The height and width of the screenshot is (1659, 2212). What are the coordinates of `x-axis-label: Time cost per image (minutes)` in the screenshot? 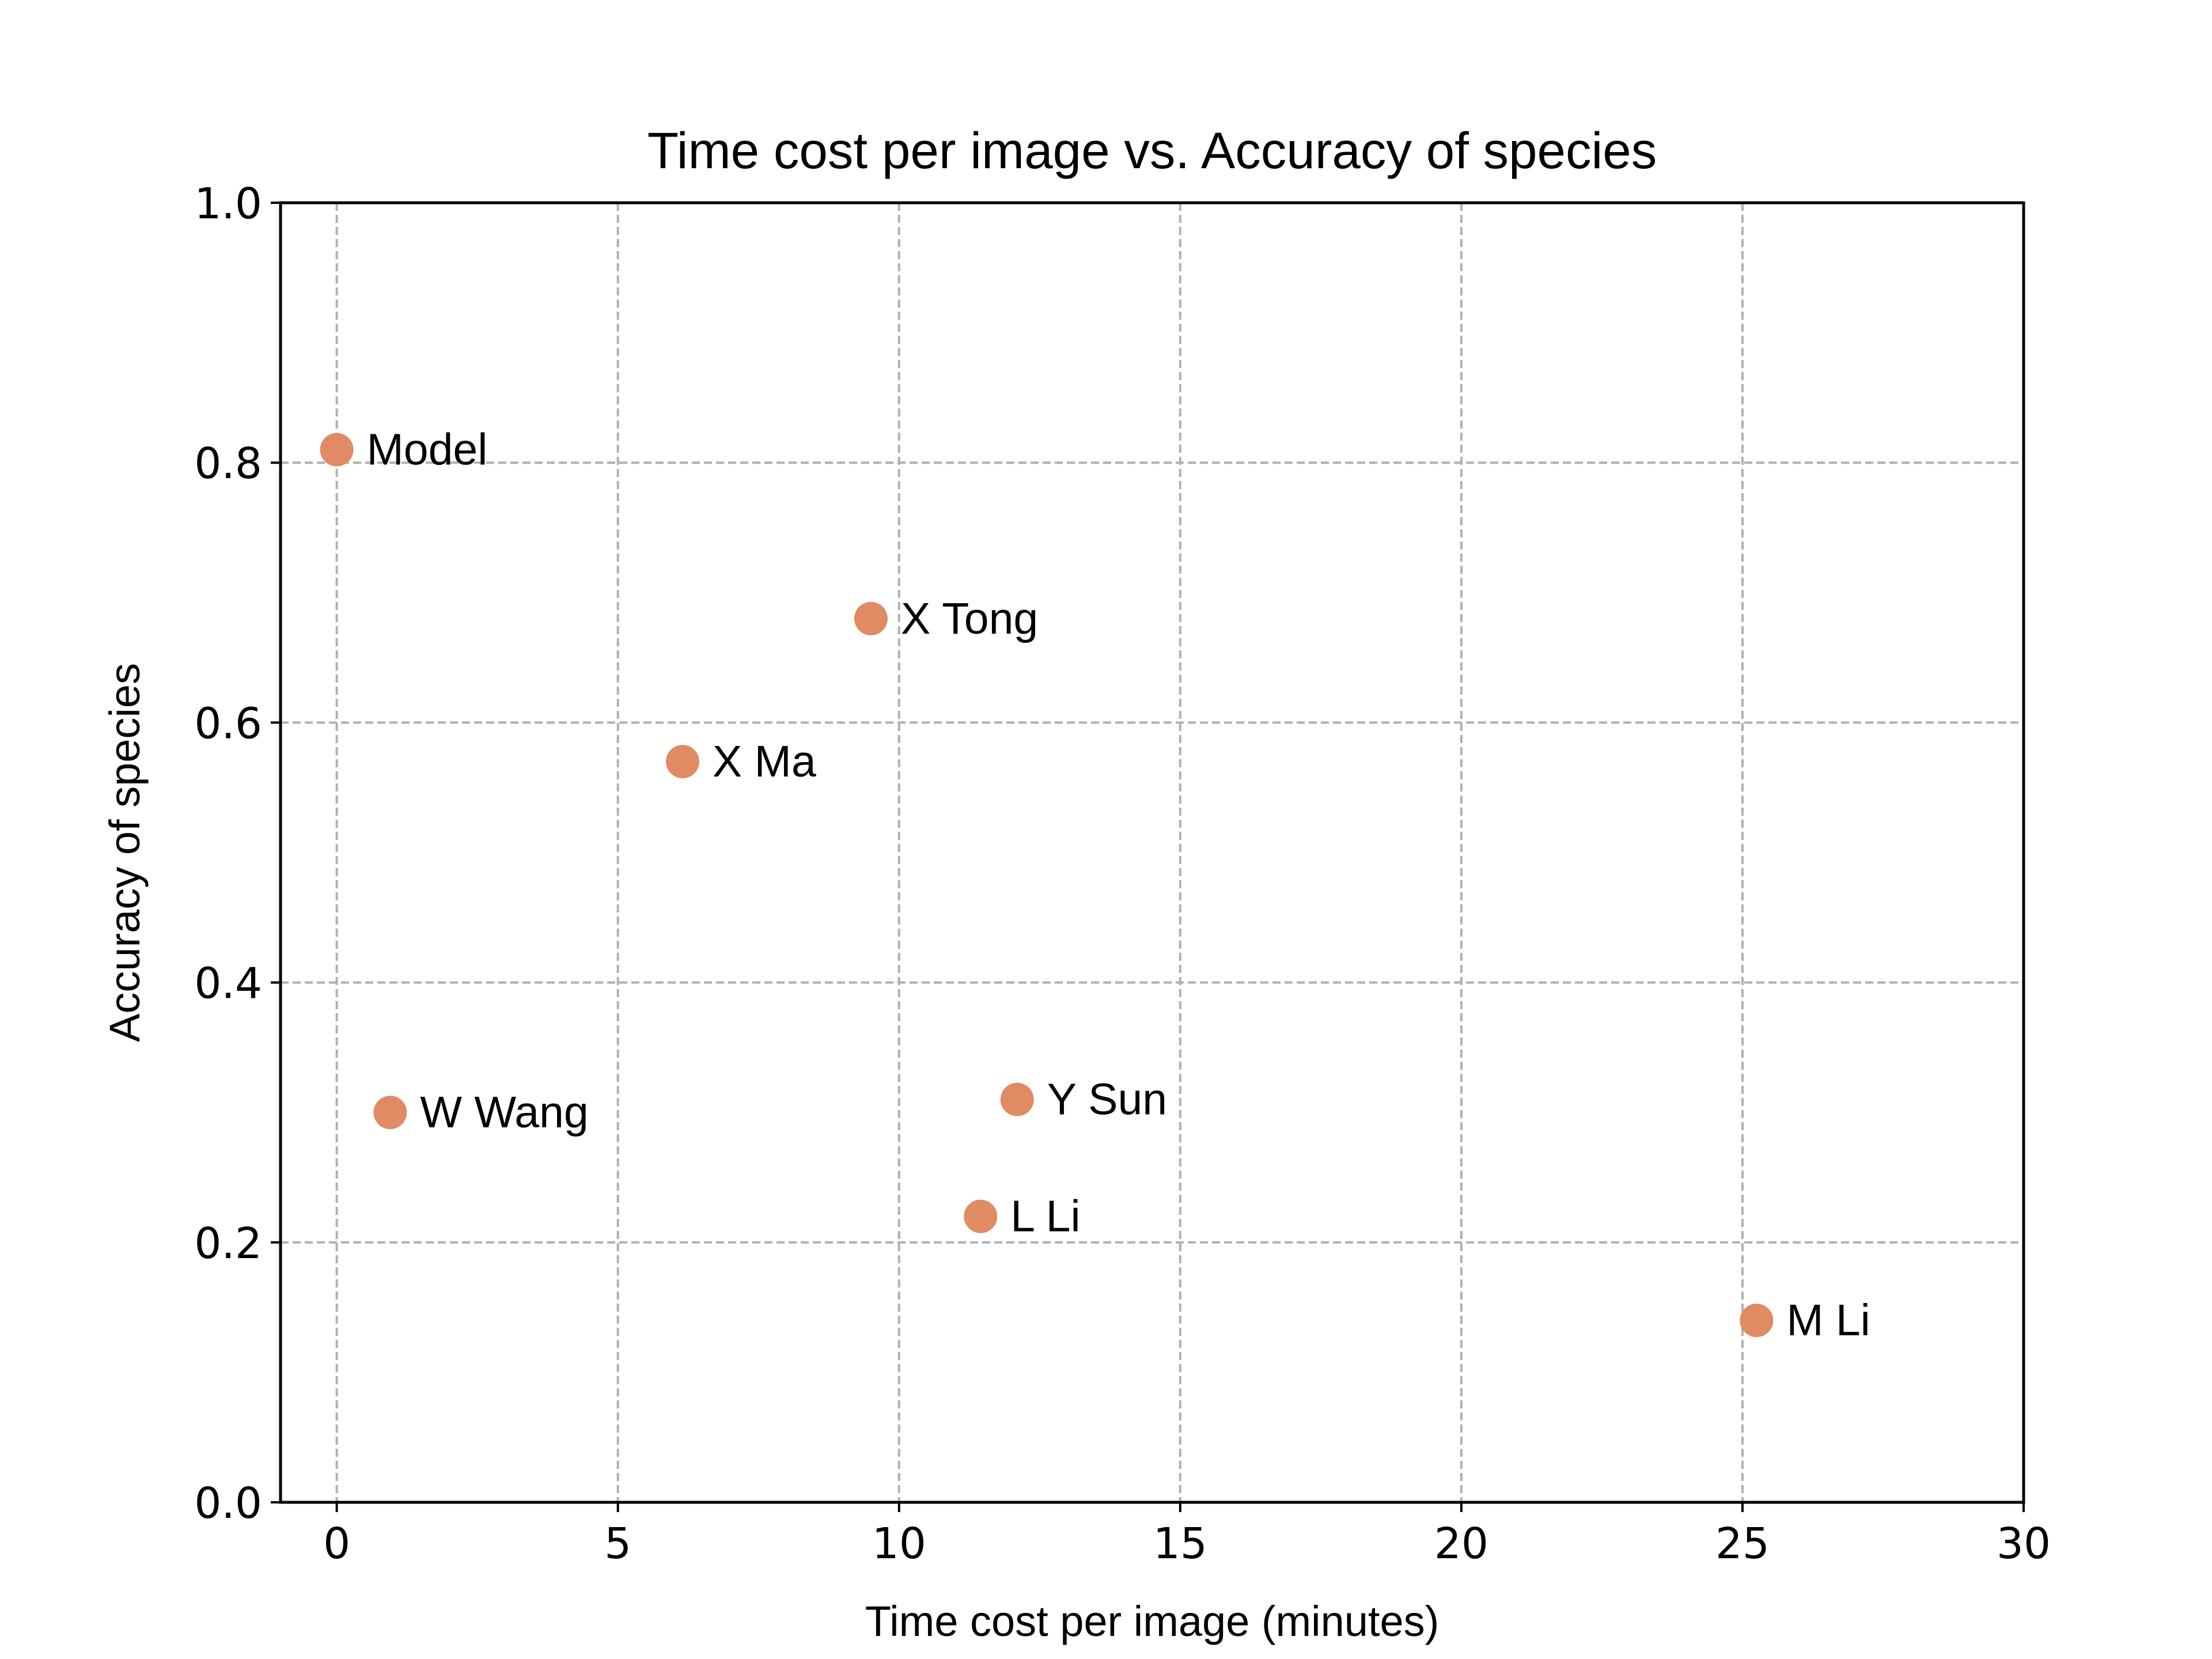 It's located at (1152, 1621).